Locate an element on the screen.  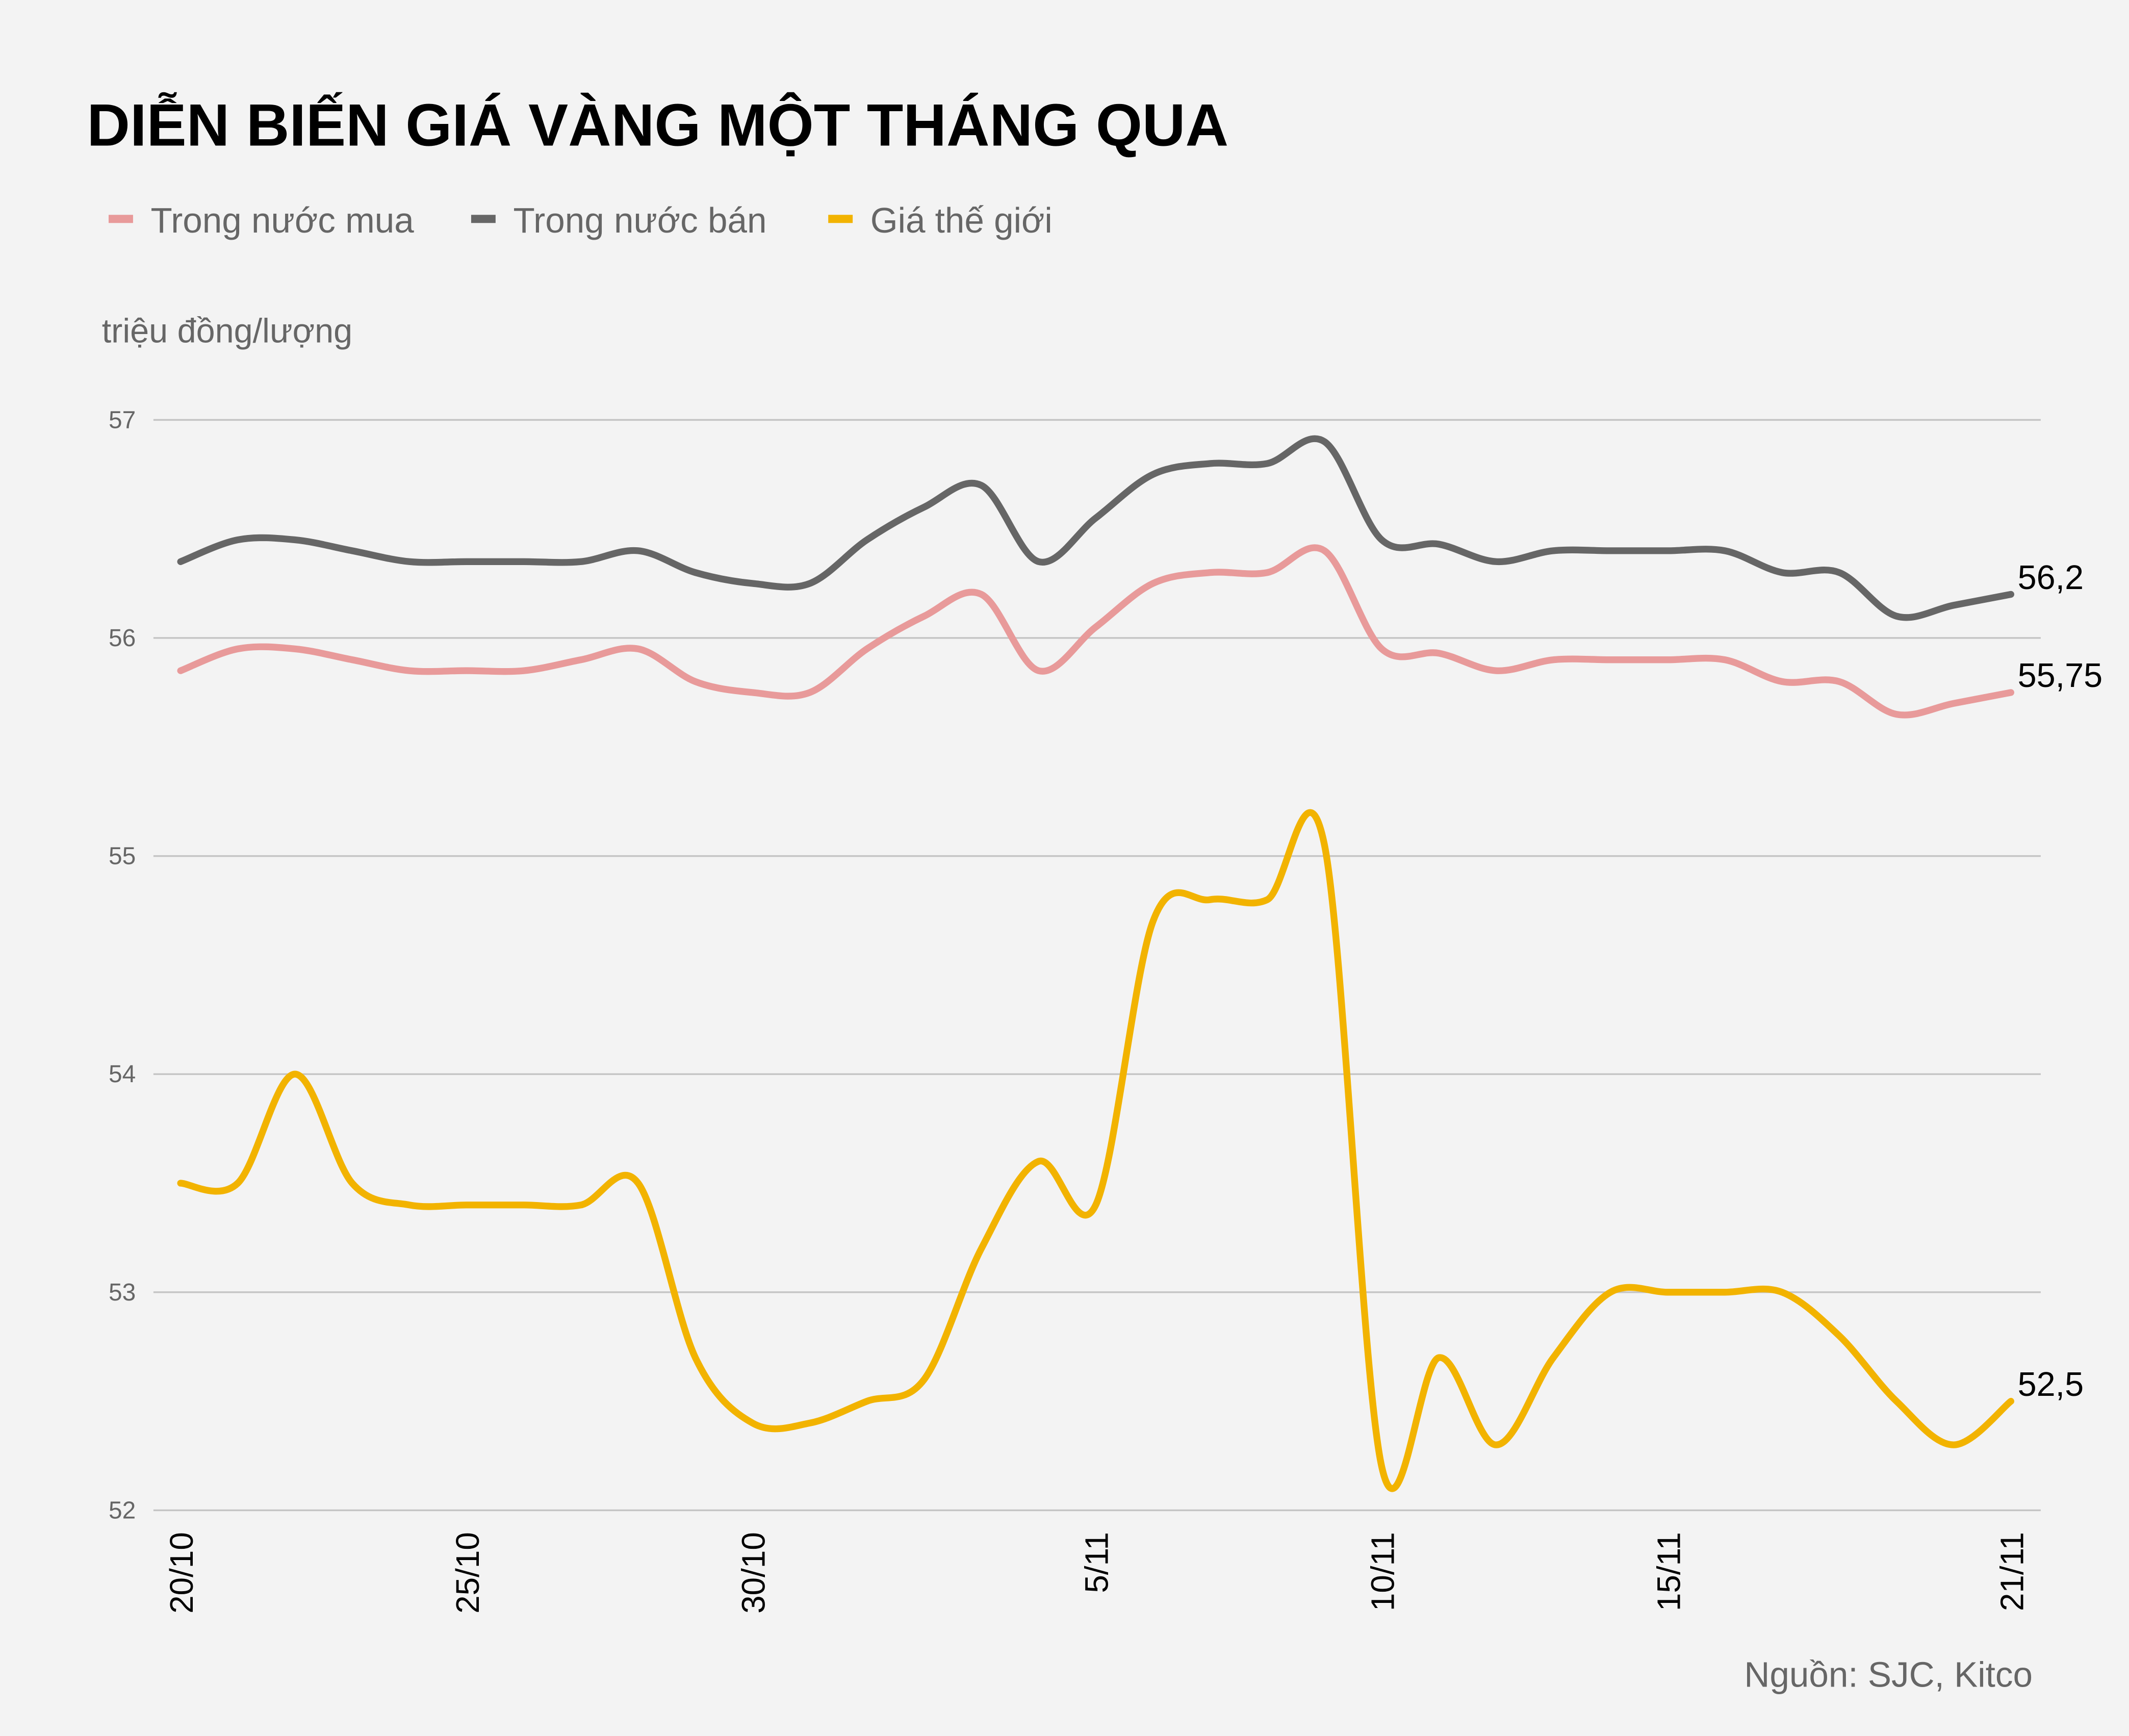
x-tick-label: 30/10 is located at coordinates (753, 1573).